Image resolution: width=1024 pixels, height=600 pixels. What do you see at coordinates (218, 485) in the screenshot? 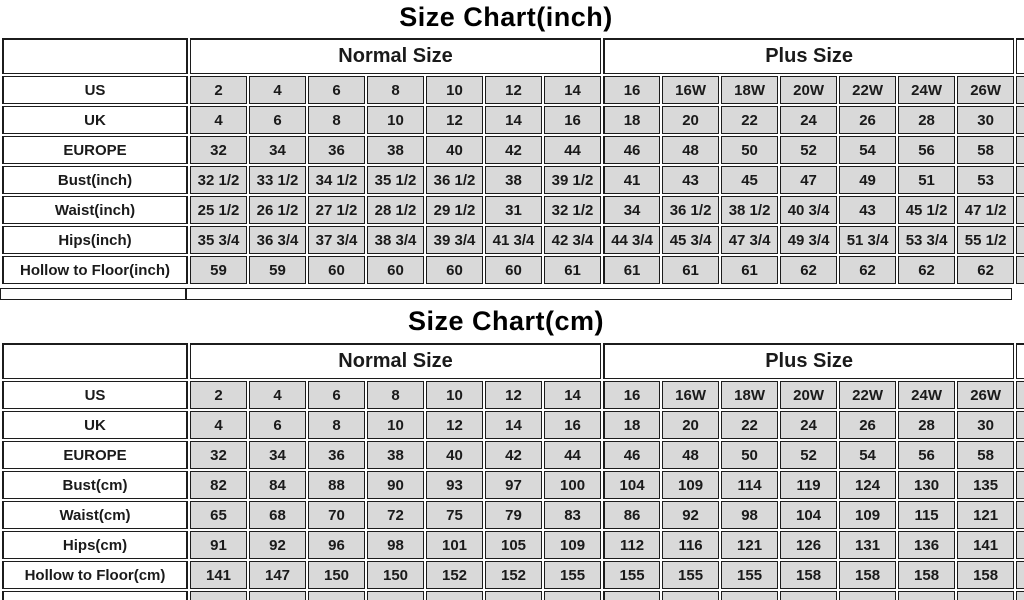
I see `size-value-cell: 82` at bounding box center [218, 485].